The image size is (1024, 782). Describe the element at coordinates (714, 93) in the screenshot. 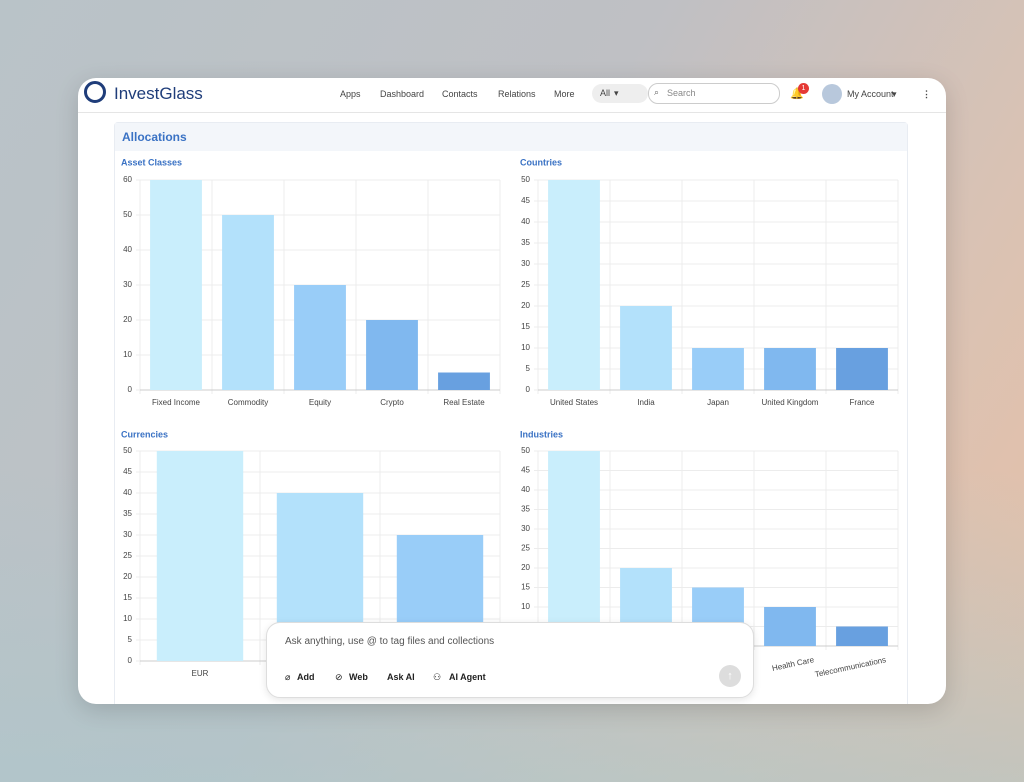

I see `search-box: Search ⌕` at that location.